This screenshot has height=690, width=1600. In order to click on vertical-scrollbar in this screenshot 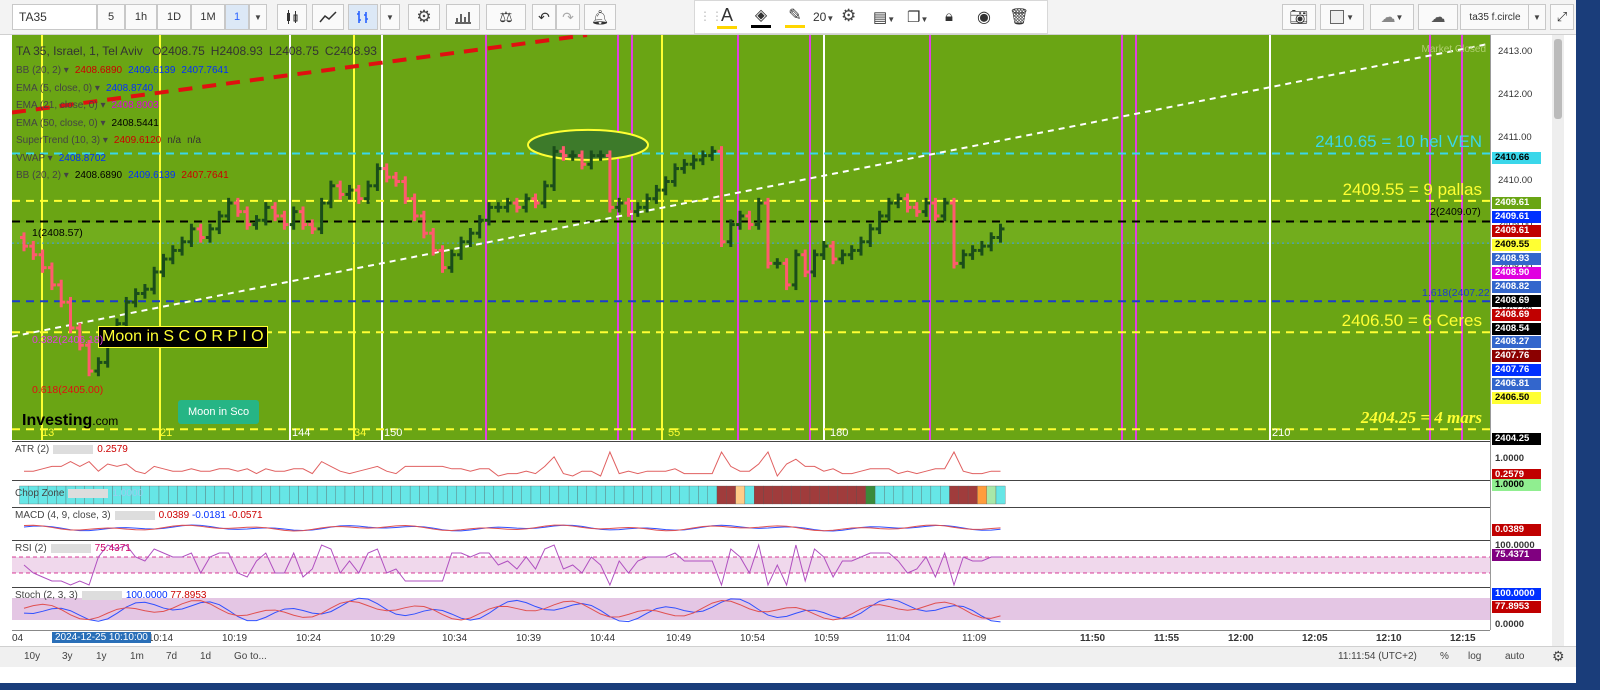, I will do `click(1558, 340)`.